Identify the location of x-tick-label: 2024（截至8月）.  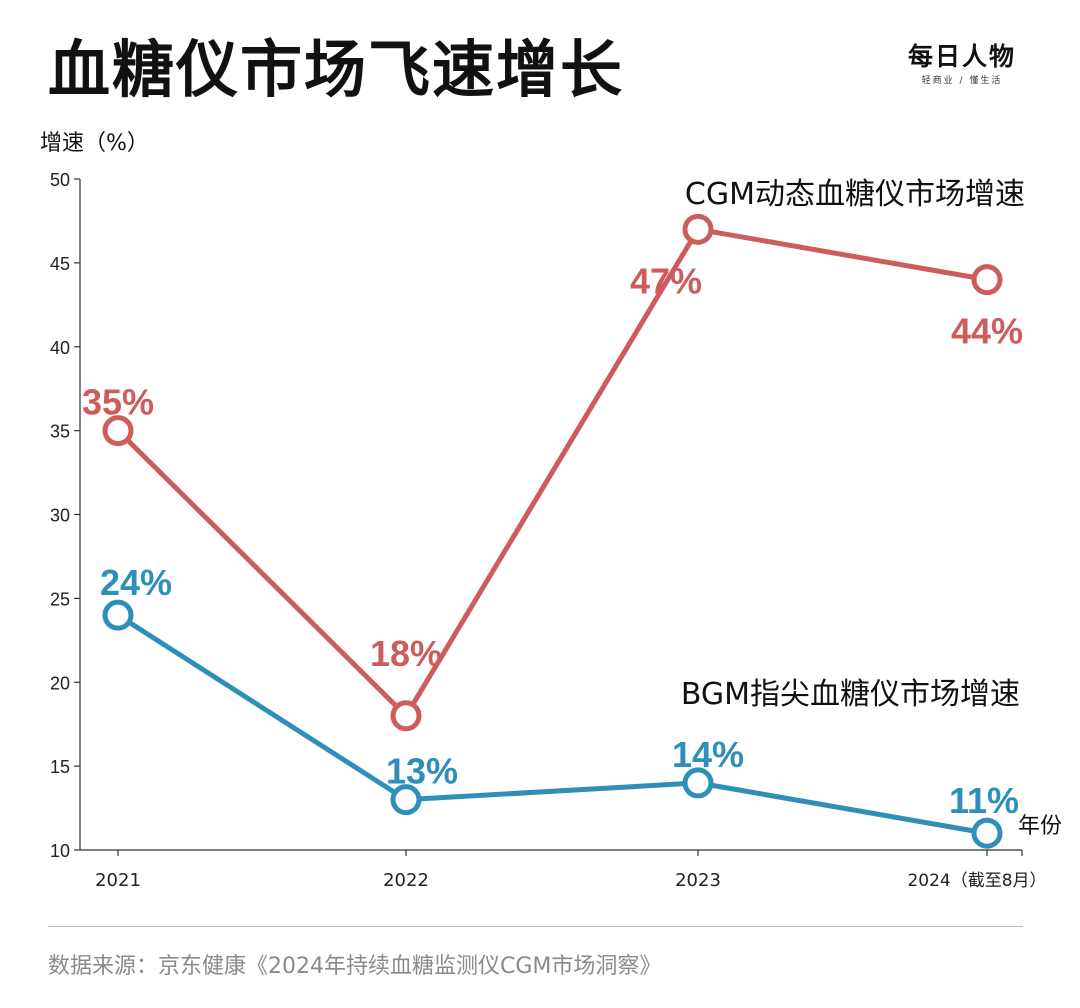
(976, 881).